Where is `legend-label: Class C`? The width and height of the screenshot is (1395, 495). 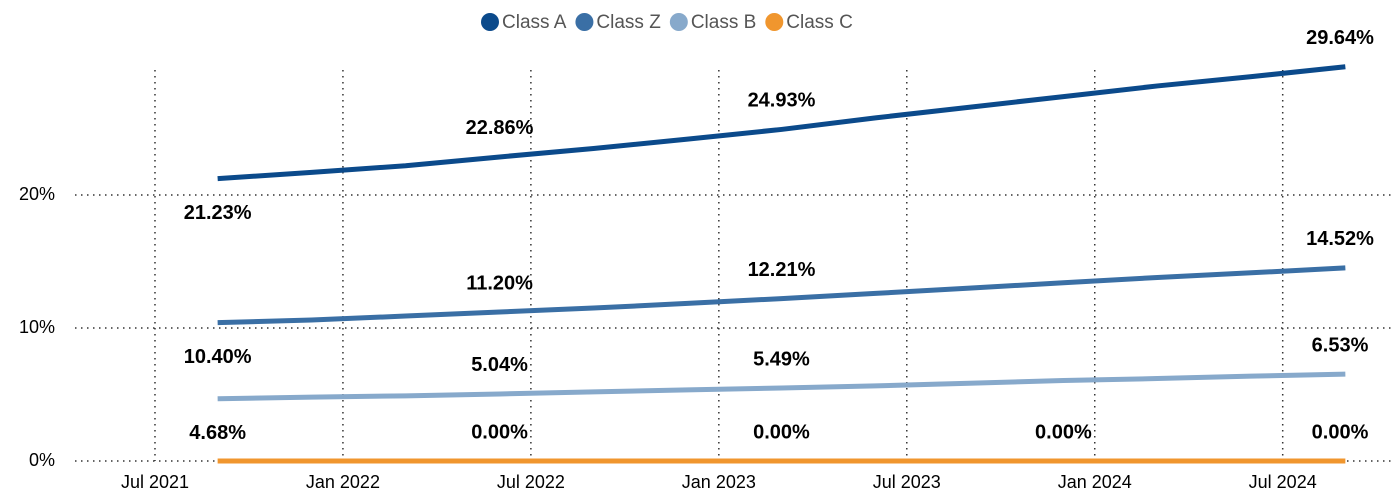 legend-label: Class C is located at coordinates (819, 22).